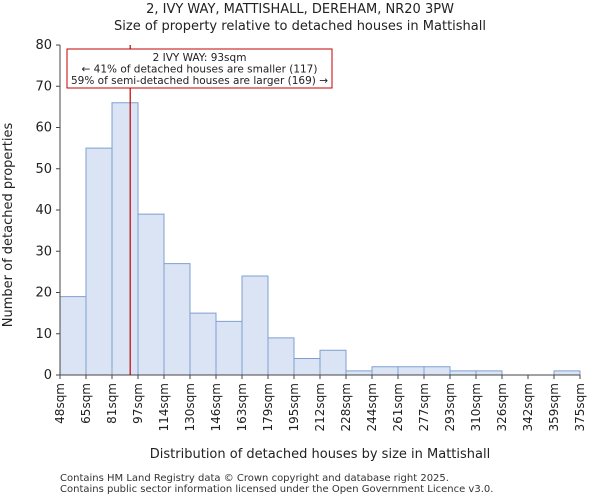  What do you see at coordinates (43, 210) in the screenshot?
I see `y-tick-label: 40` at bounding box center [43, 210].